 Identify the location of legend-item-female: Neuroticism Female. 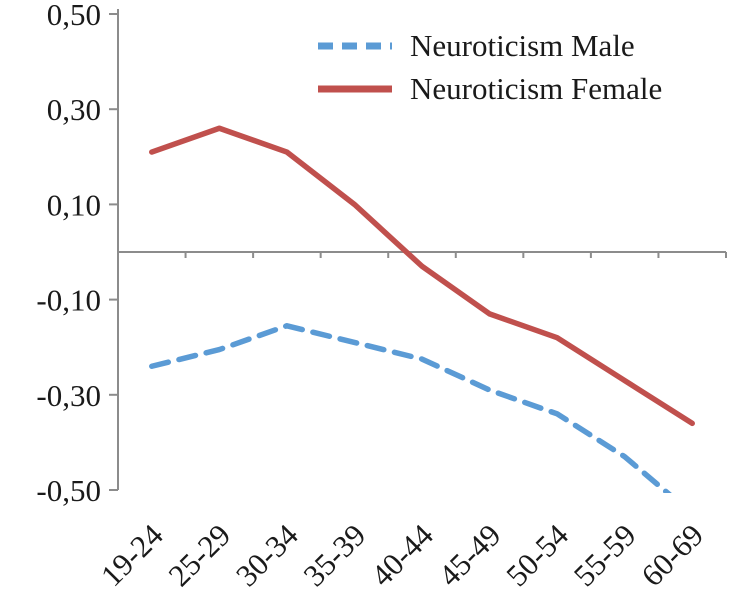
(488, 88).